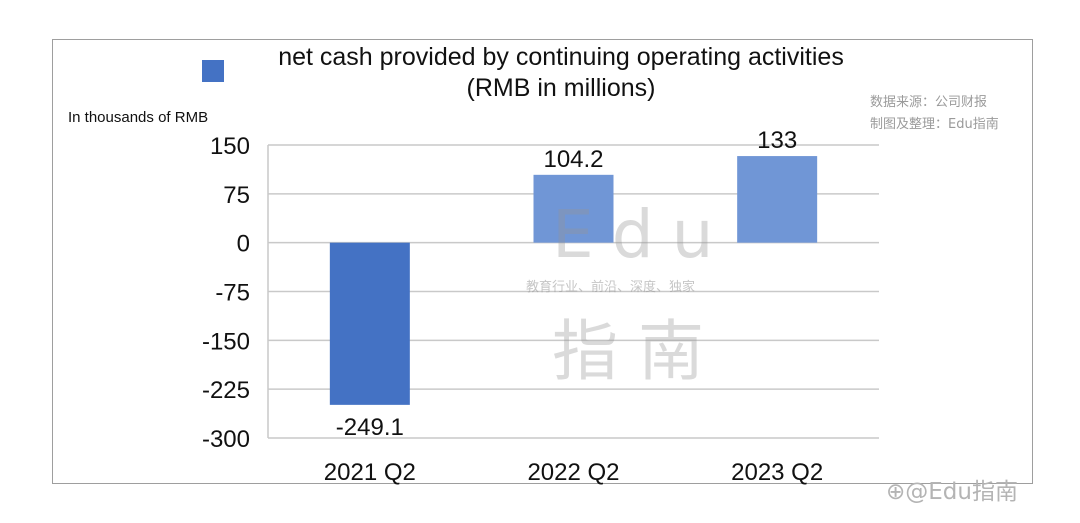 The height and width of the screenshot is (523, 1080). Describe the element at coordinates (573, 159) in the screenshot. I see `data-label: 104.2` at that location.